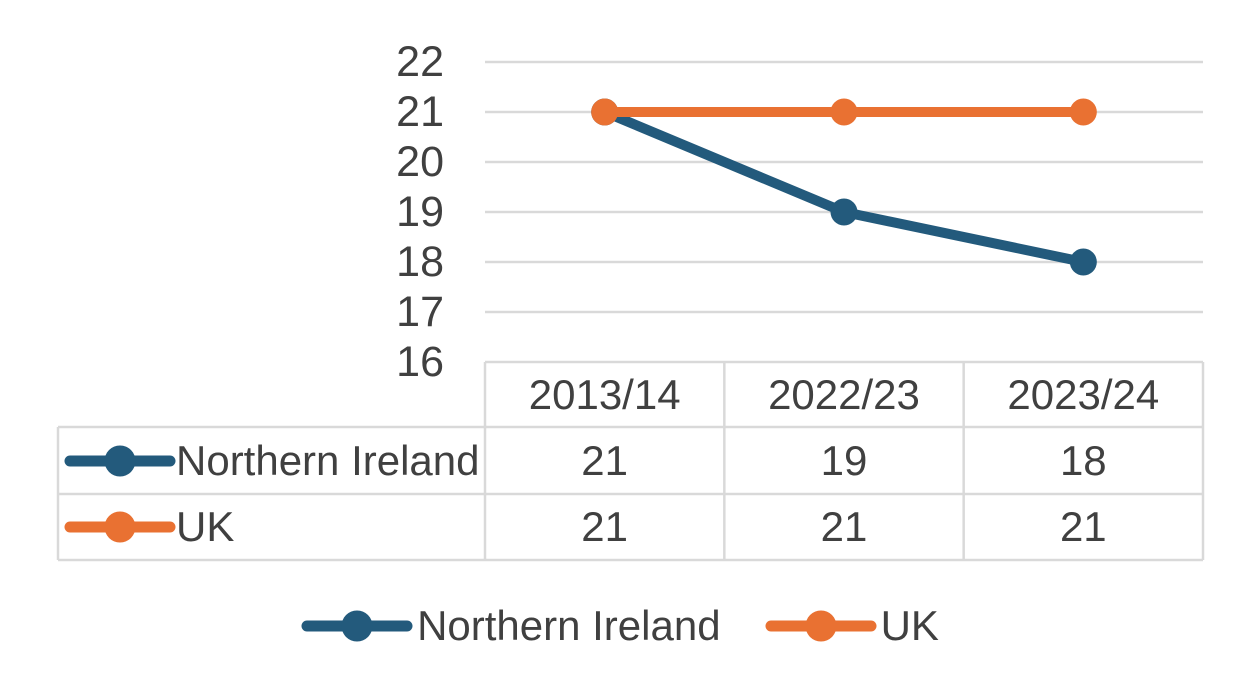 Image resolution: width=1240 pixels, height=680 pixels. What do you see at coordinates (1083, 394) in the screenshot?
I see `table-header-2023-24: 2023/24` at bounding box center [1083, 394].